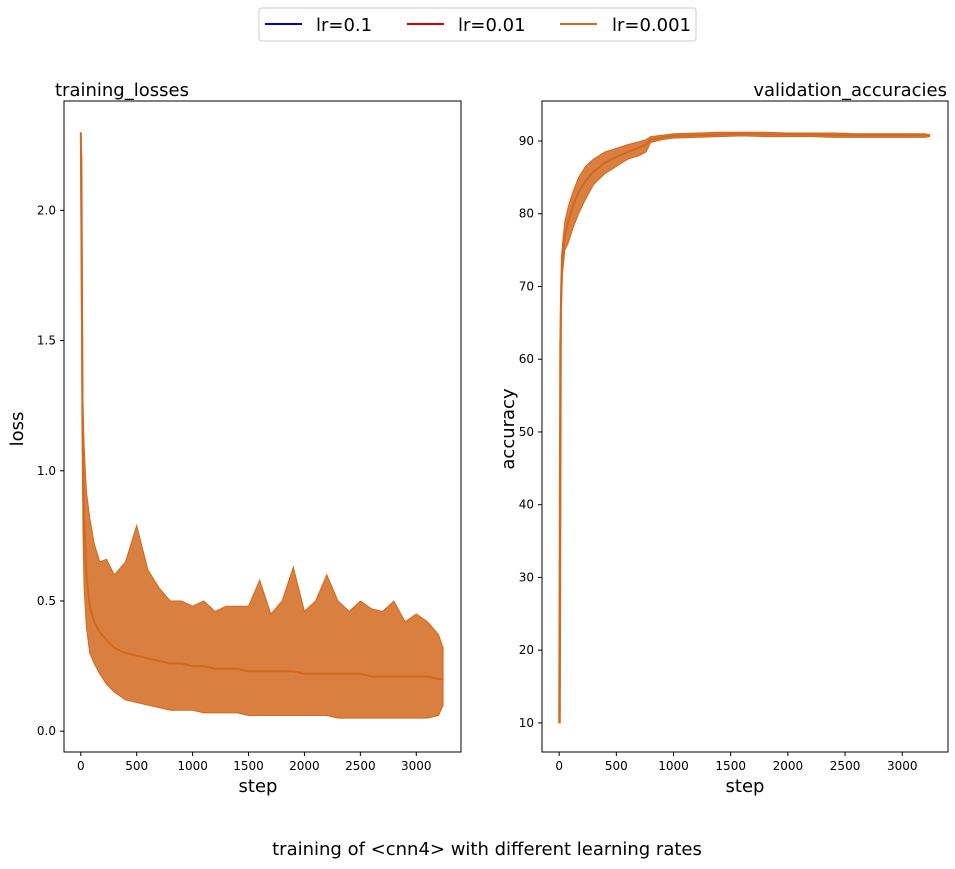 This screenshot has height=869, width=955. What do you see at coordinates (304, 766) in the screenshot?
I see `training-losses-xtick-label: 2000` at bounding box center [304, 766].